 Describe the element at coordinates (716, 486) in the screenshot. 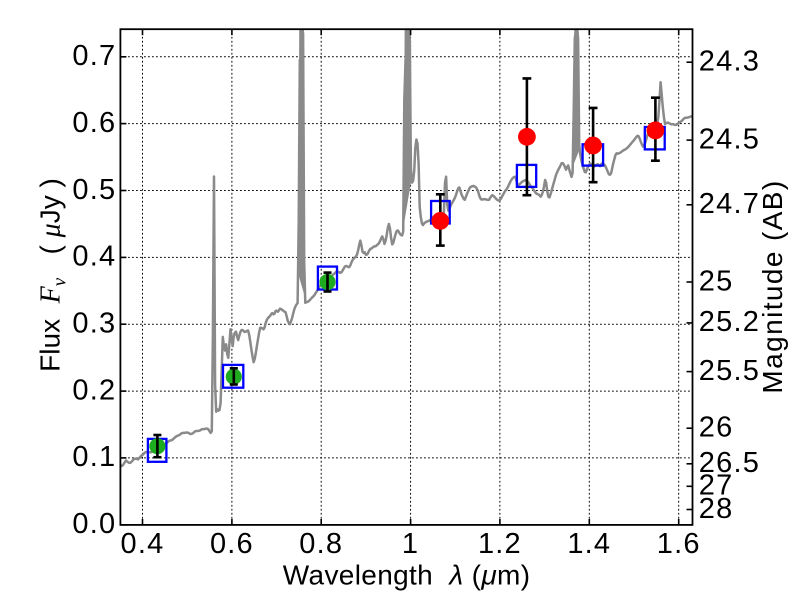

I see `svg-text: 27` at that location.